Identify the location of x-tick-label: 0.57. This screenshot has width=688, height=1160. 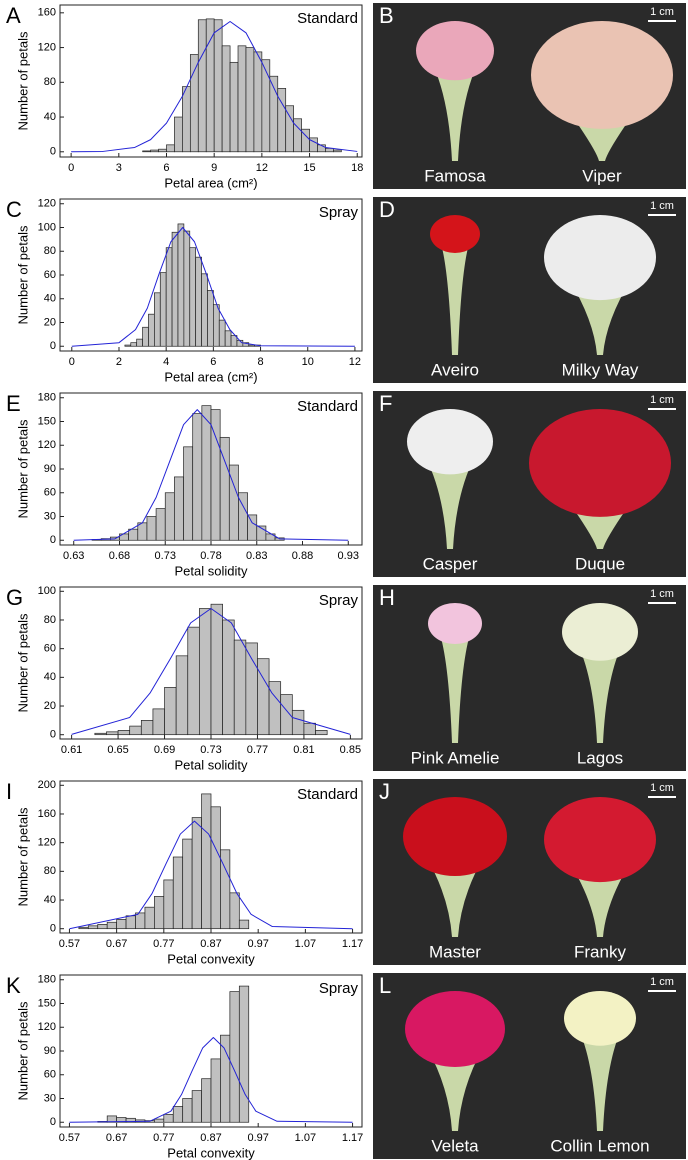
(69, 944).